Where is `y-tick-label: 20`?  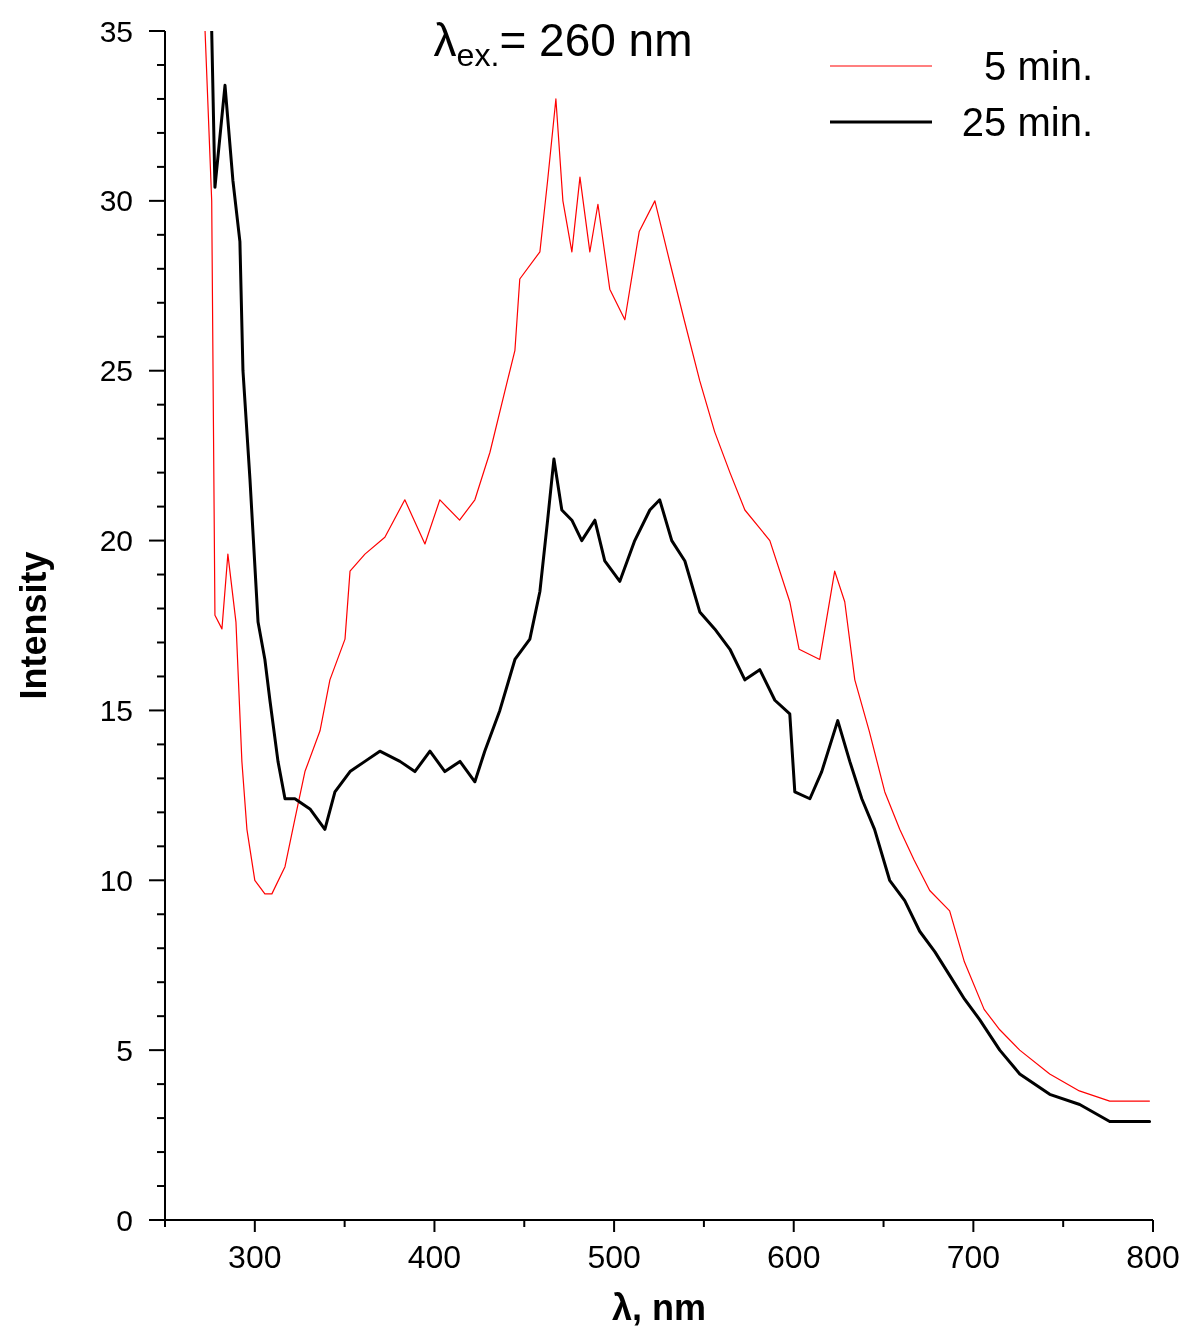 y-tick-label: 20 is located at coordinates (116, 541).